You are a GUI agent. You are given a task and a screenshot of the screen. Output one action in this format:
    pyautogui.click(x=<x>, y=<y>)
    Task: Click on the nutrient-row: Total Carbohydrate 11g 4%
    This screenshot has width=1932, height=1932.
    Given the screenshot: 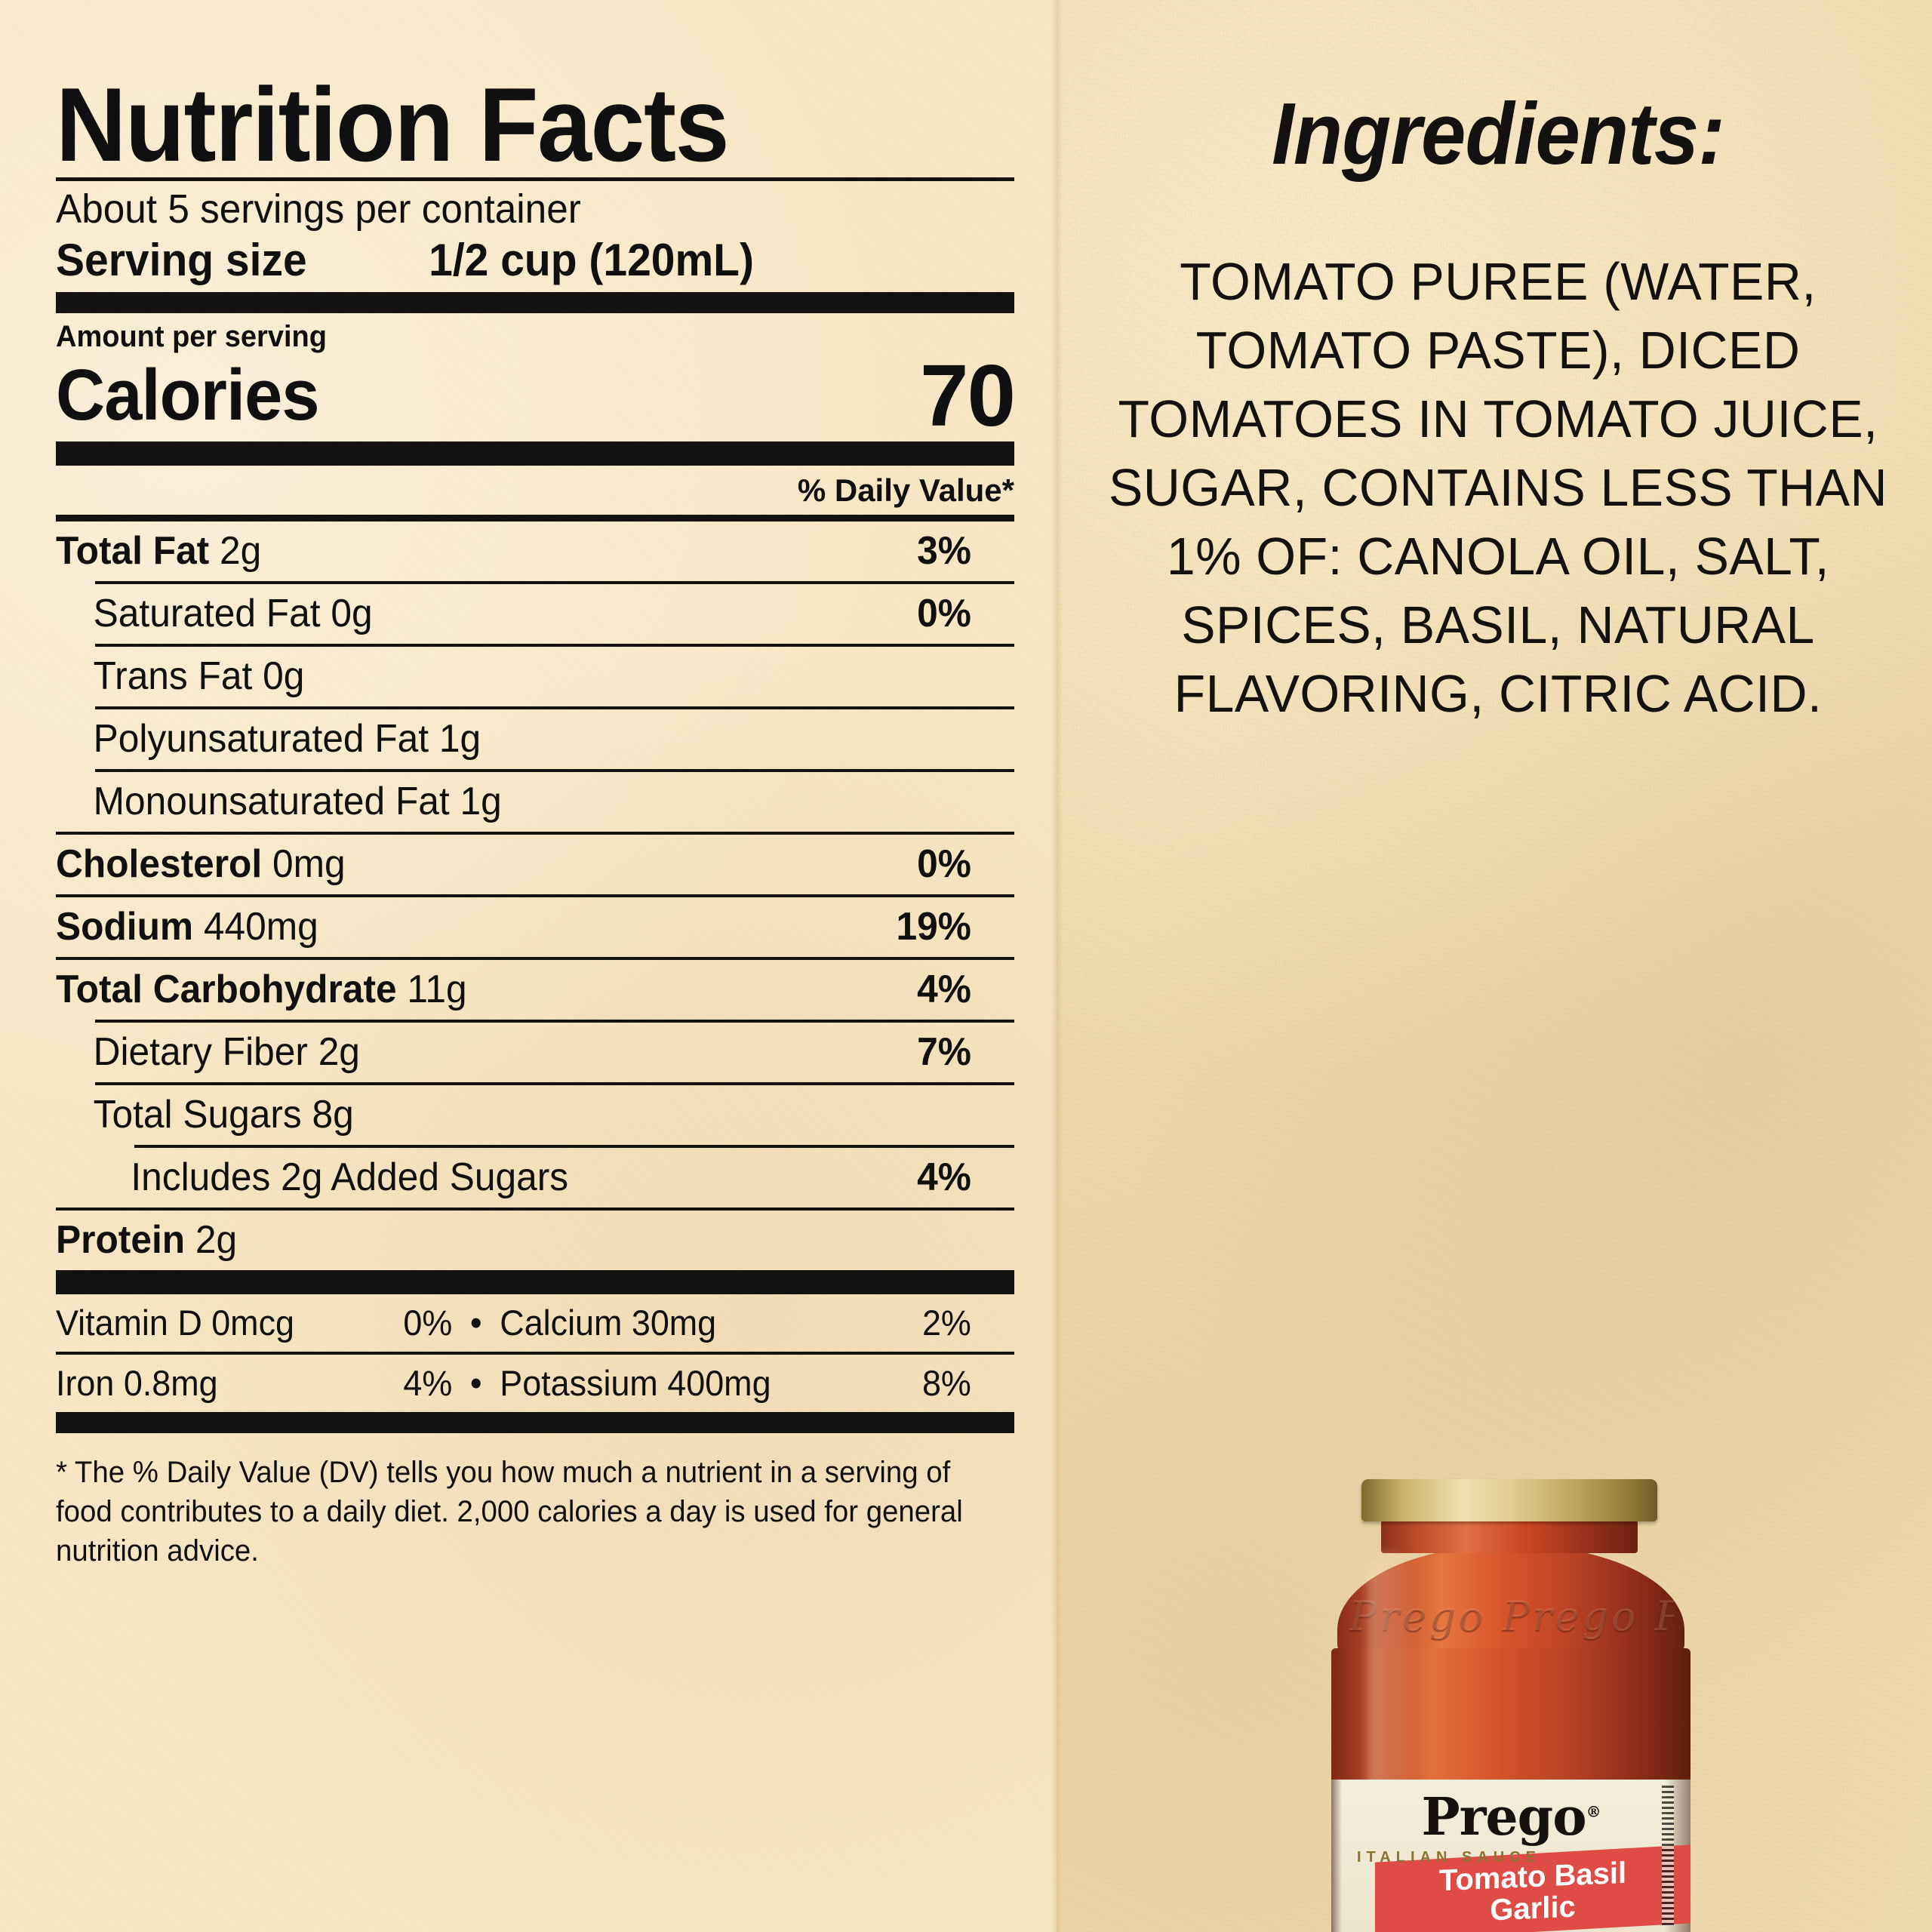 What is the action you would take?
    pyautogui.click(x=513, y=990)
    